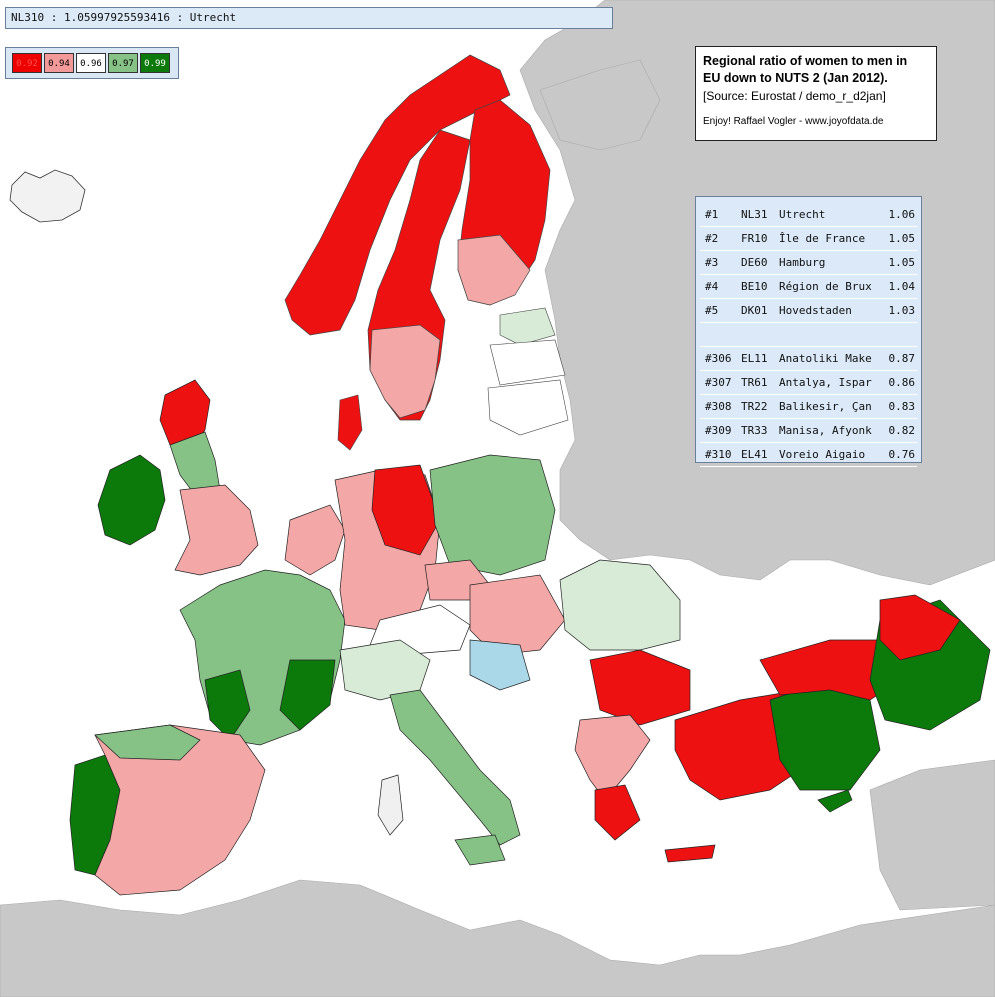  I want to click on sweden-south, so click(405, 371).